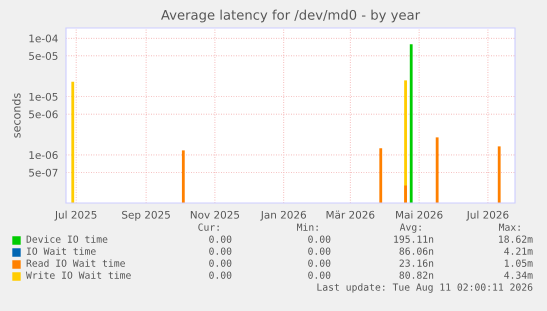  I want to click on x-tick-label: Mai 2026, so click(419, 214).